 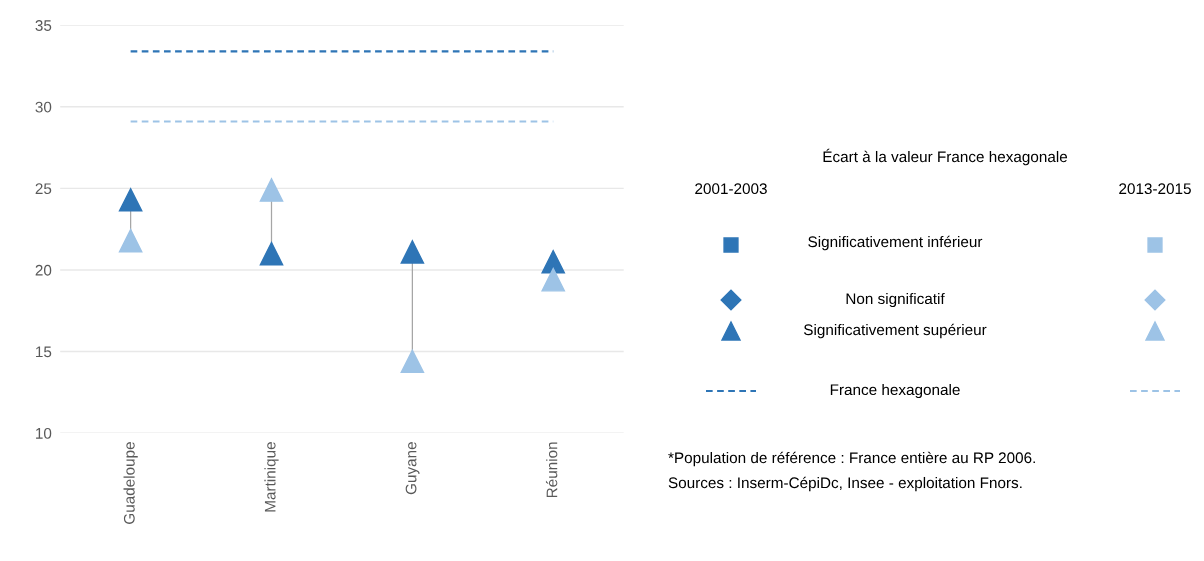 I want to click on y-tick-label: 15, so click(x=44, y=352).